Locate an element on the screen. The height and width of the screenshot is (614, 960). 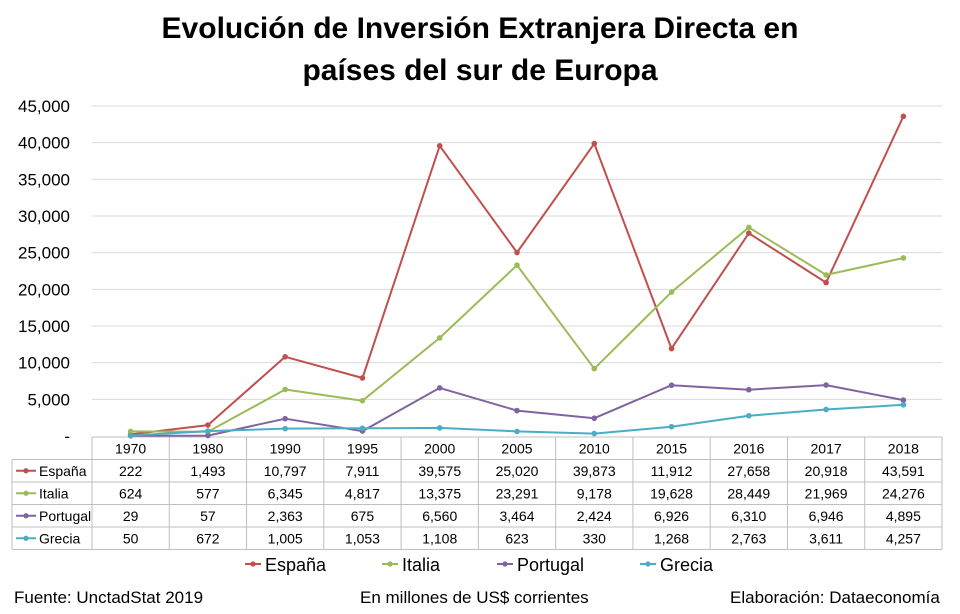
legend-label: Grecia is located at coordinates (687, 565).